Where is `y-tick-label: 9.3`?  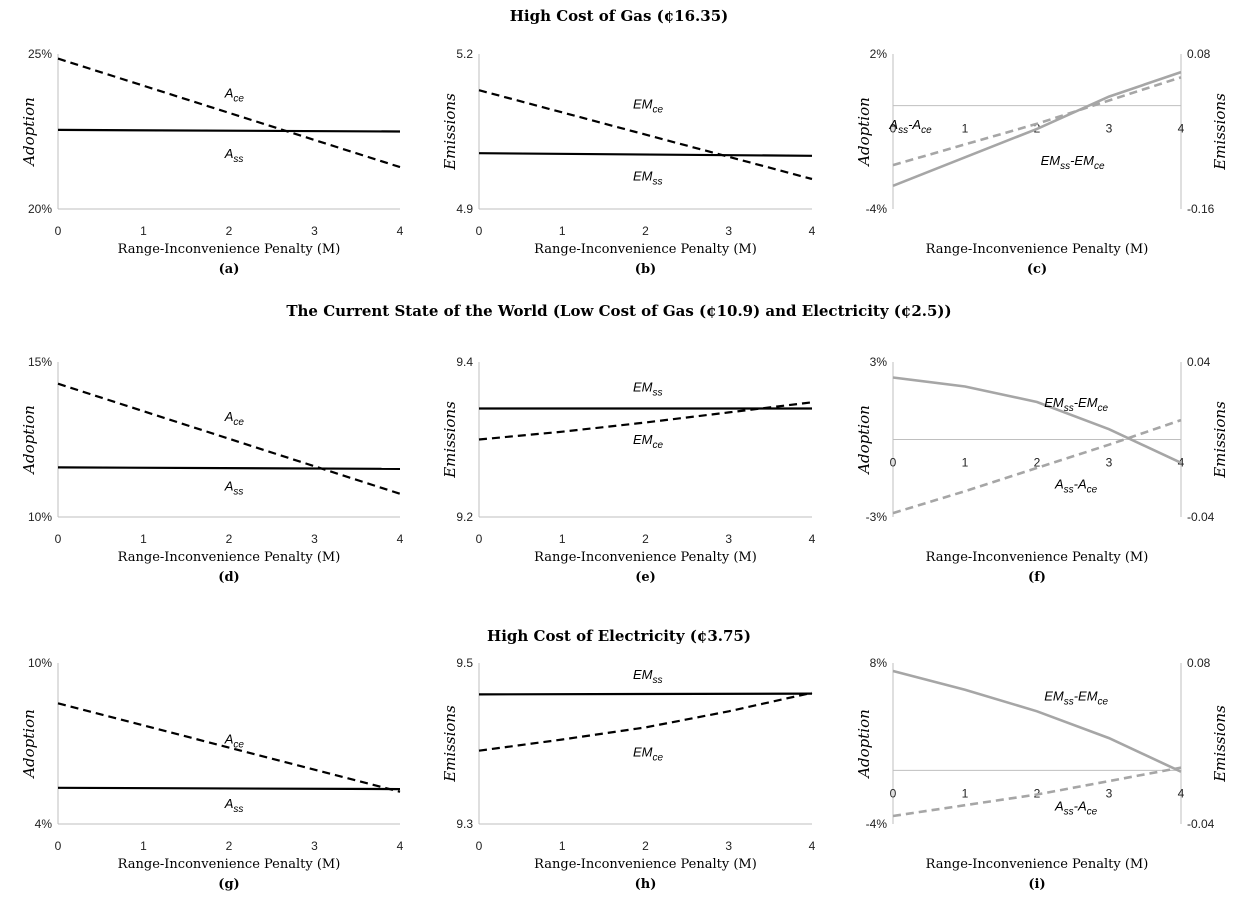
y-tick-label: 9.3 is located at coordinates (464, 824).